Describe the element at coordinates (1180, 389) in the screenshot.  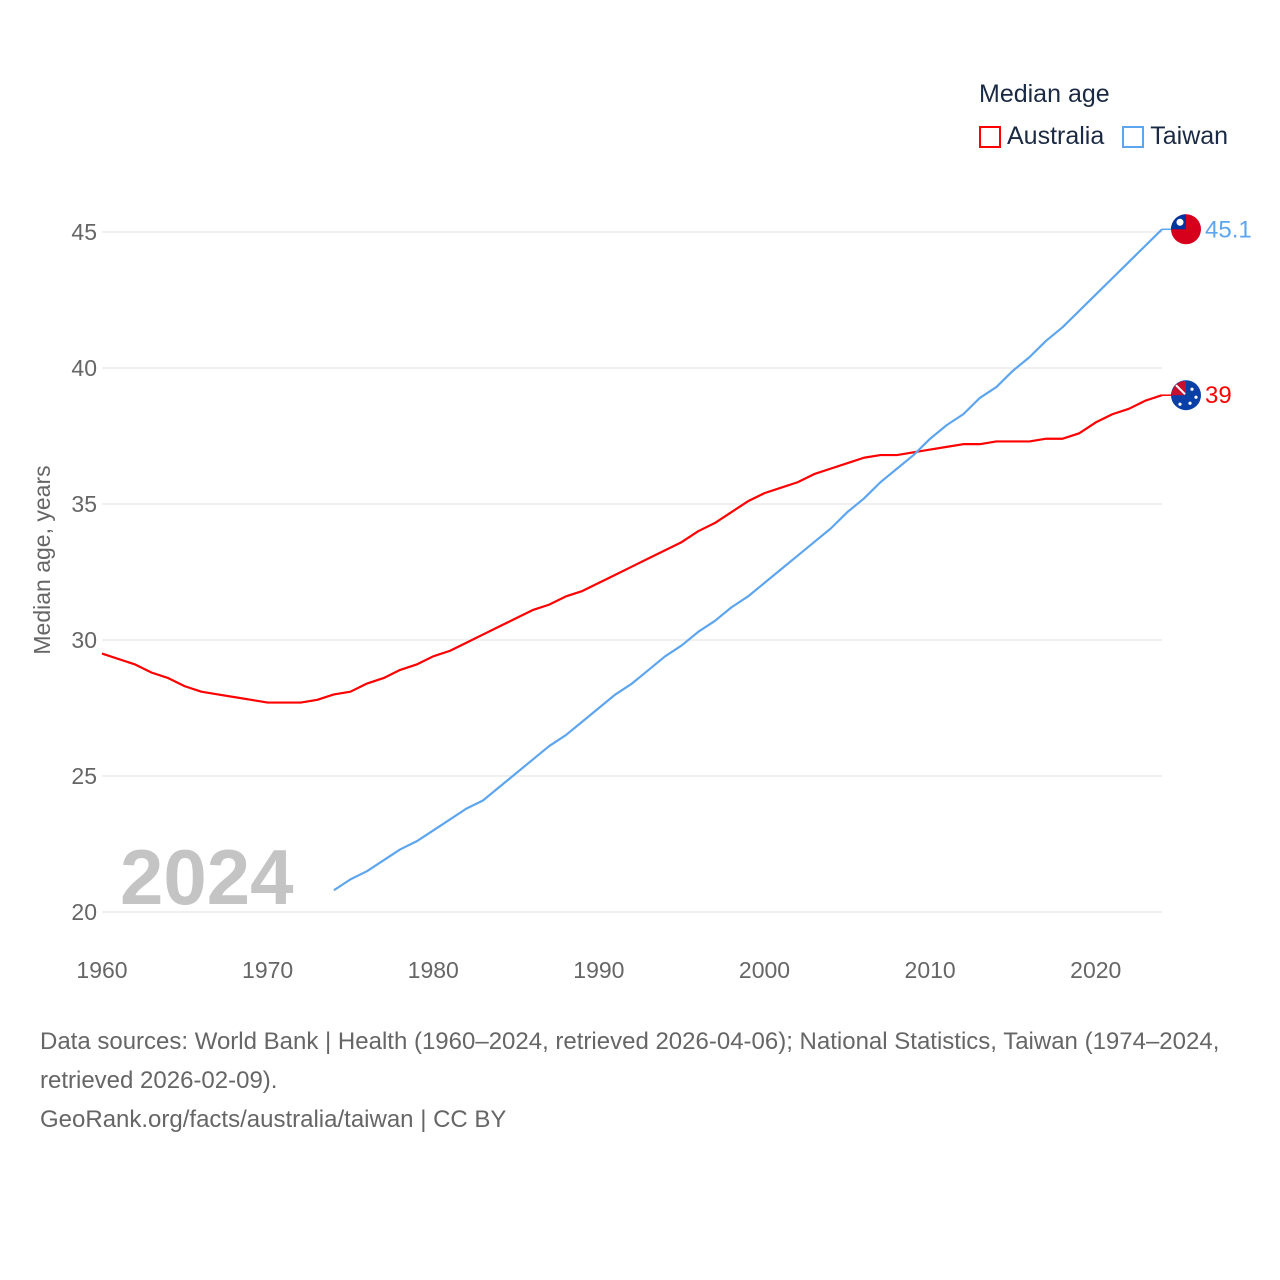
I see `union-cross` at that location.